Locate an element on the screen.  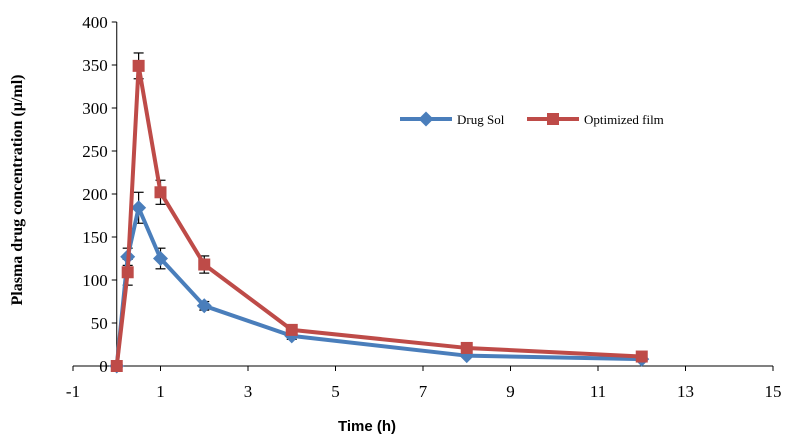
x-tick-label: 1 is located at coordinates (160, 391).